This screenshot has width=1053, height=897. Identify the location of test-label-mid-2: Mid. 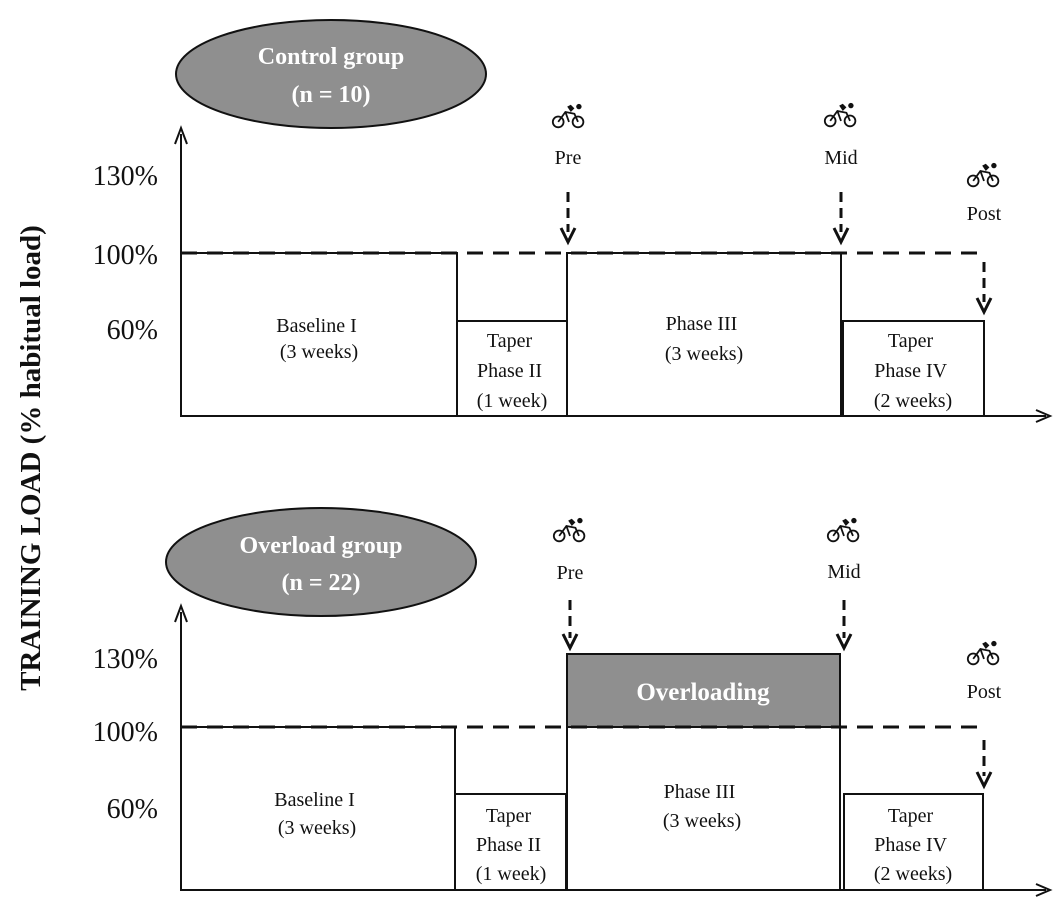
(843, 572).